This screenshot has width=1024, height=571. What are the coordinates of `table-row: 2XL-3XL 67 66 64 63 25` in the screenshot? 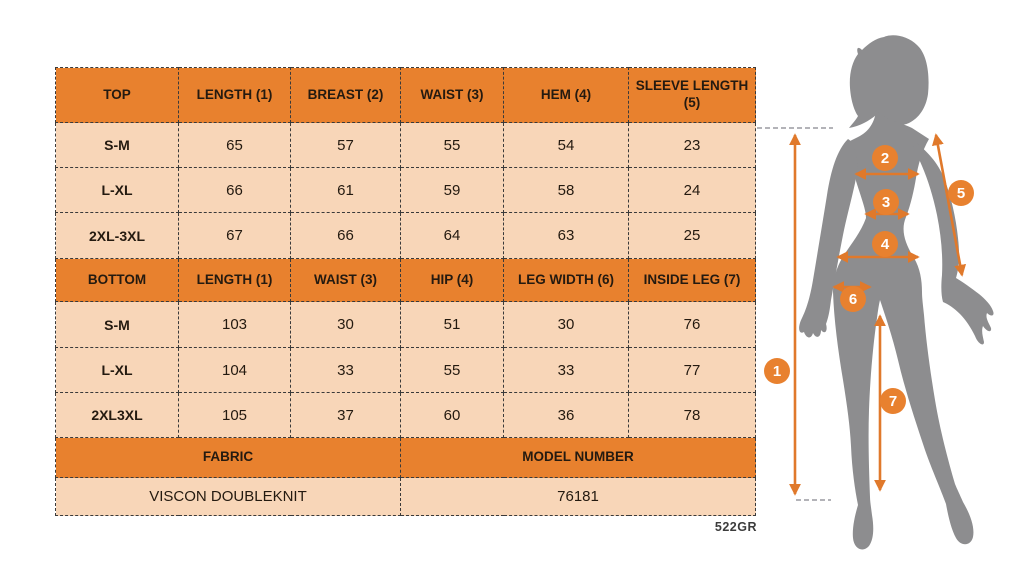 It's located at (405, 235).